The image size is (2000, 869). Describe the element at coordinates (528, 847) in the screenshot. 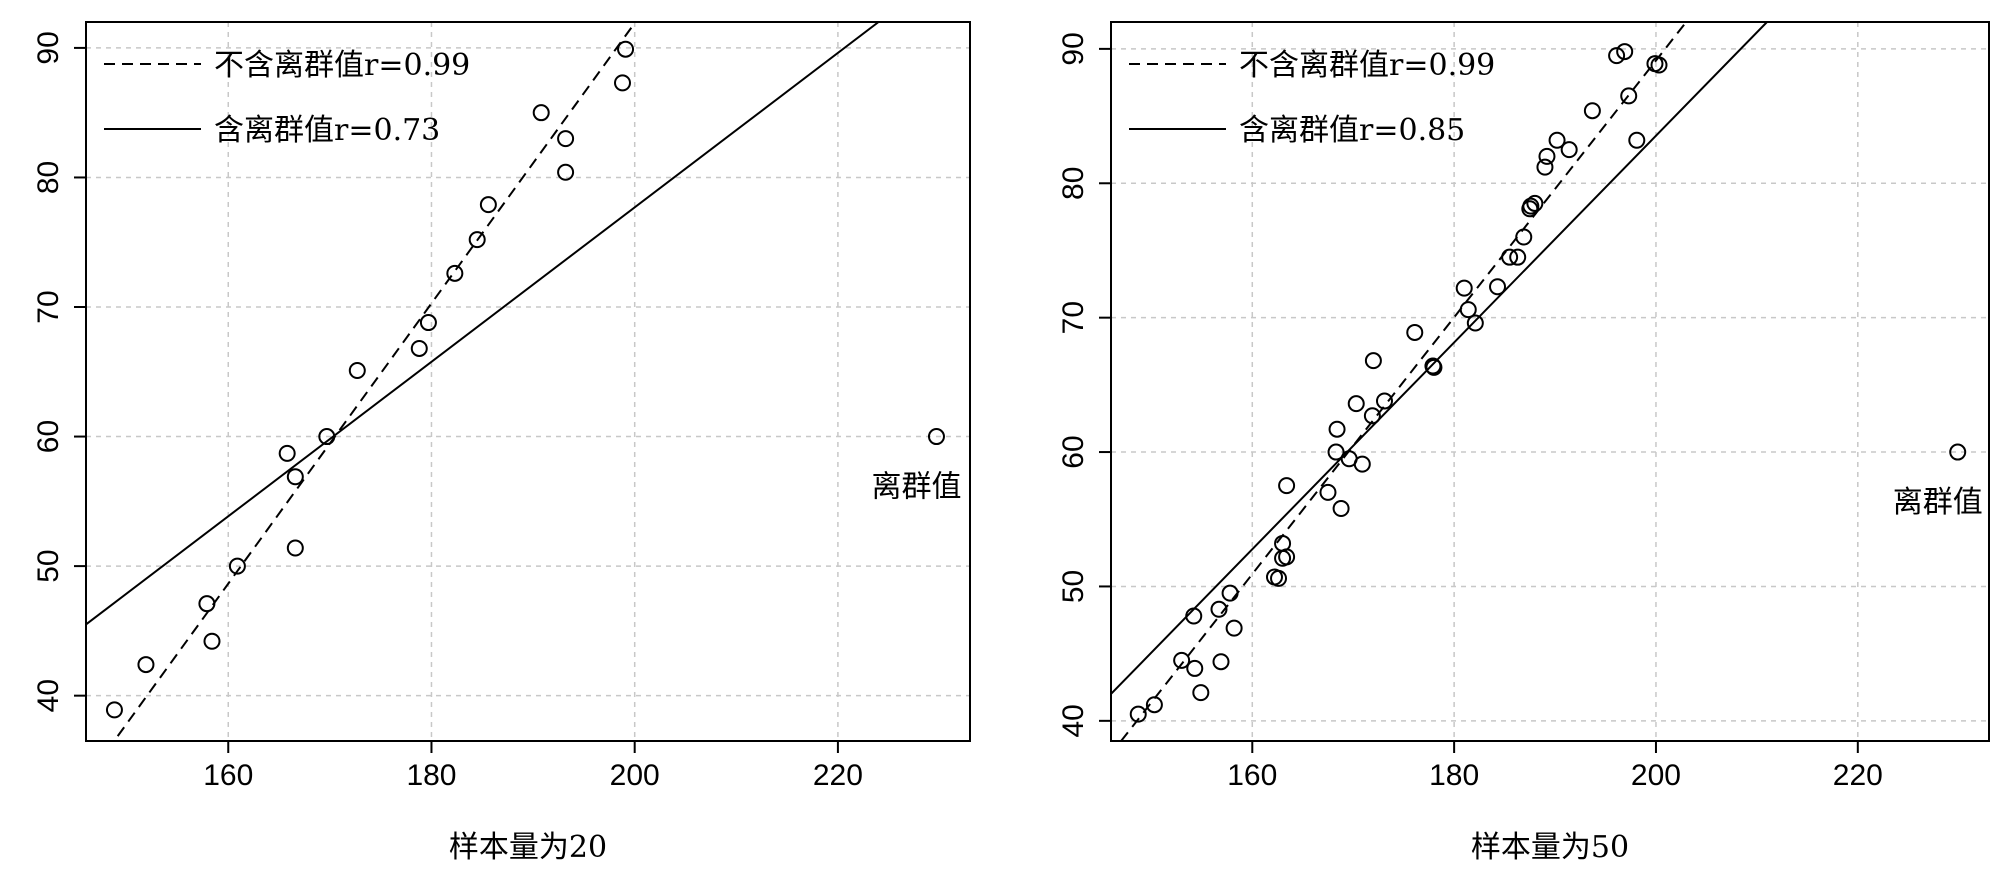

I see `x-axis-label: 样本量为20` at that location.